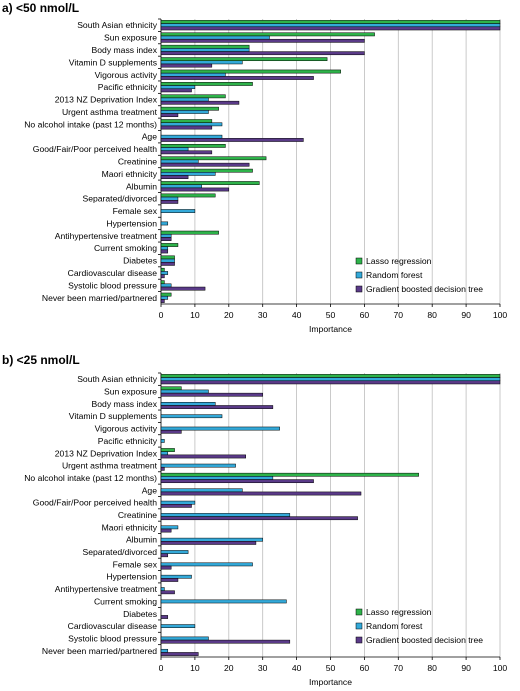  What do you see at coordinates (206, 170) in the screenshot?
I see `panel-a-bar-lasso-regression-maori-ethnicity` at bounding box center [206, 170].